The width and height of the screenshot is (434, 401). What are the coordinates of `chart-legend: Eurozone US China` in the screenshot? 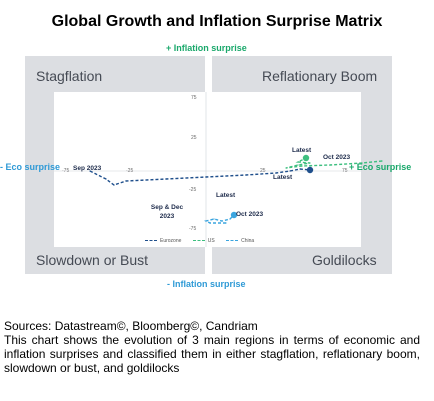 It's located at (204, 241).